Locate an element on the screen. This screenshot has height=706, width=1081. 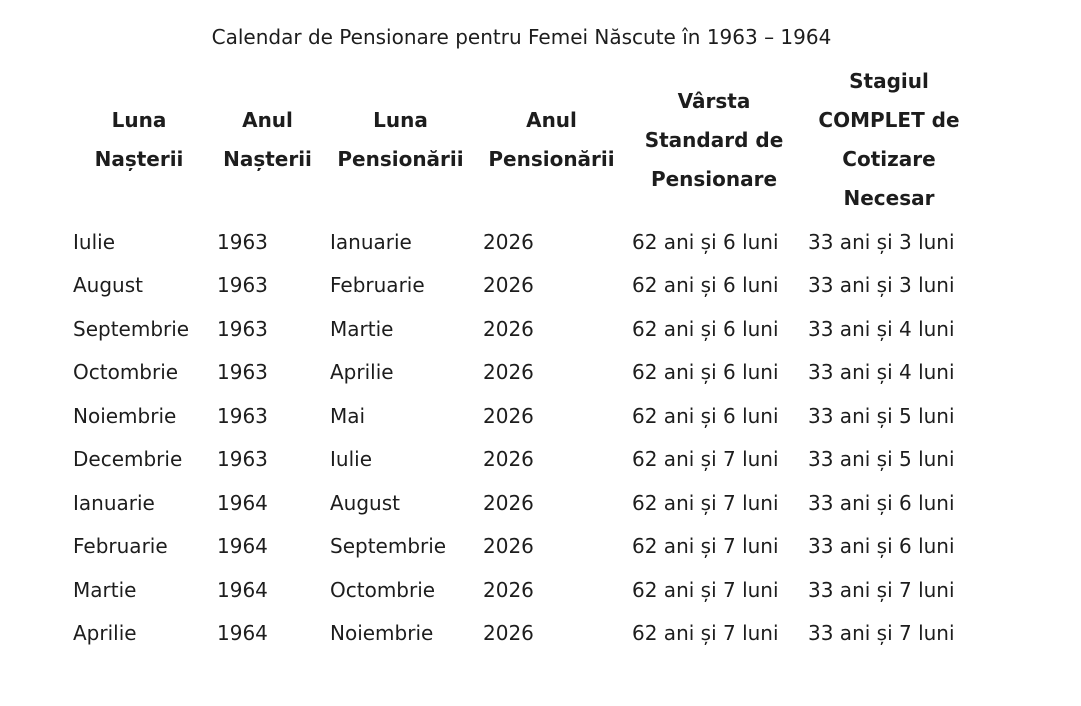
cell-luna-pensionarii: Septembrie is located at coordinates (388, 546).